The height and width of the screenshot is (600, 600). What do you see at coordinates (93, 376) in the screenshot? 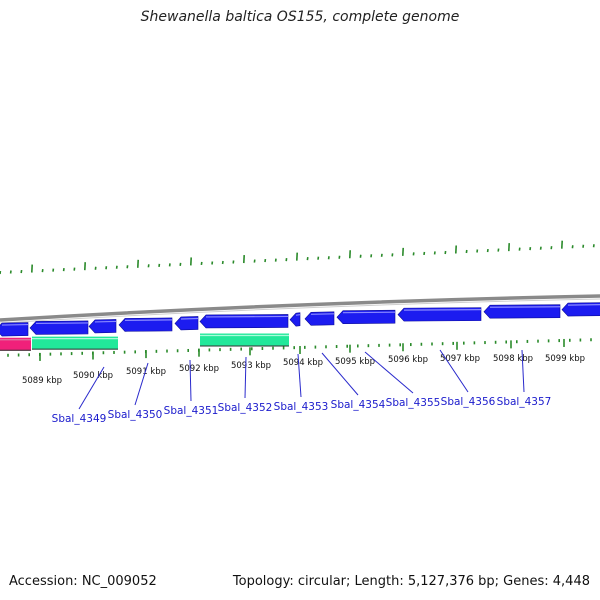
I see `scale-label: 5090 kbp` at bounding box center [93, 376].